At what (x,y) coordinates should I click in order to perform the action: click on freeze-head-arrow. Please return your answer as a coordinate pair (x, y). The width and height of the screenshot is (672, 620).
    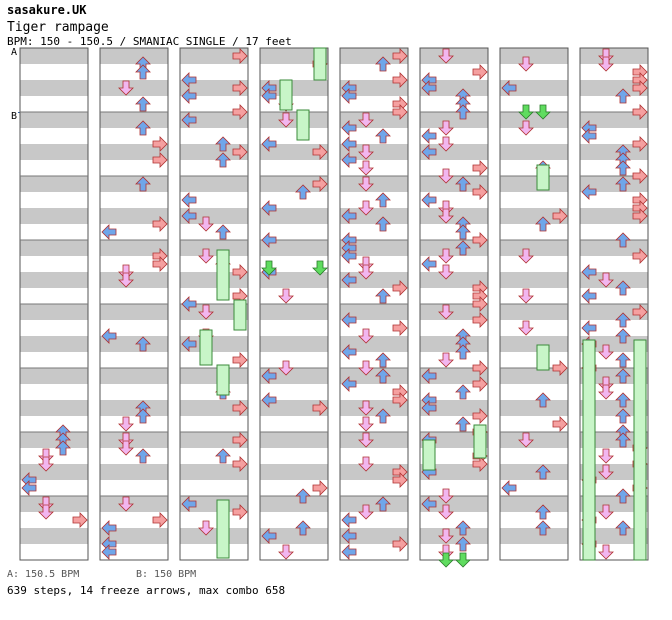
    Looking at the image, I should click on (526, 112).